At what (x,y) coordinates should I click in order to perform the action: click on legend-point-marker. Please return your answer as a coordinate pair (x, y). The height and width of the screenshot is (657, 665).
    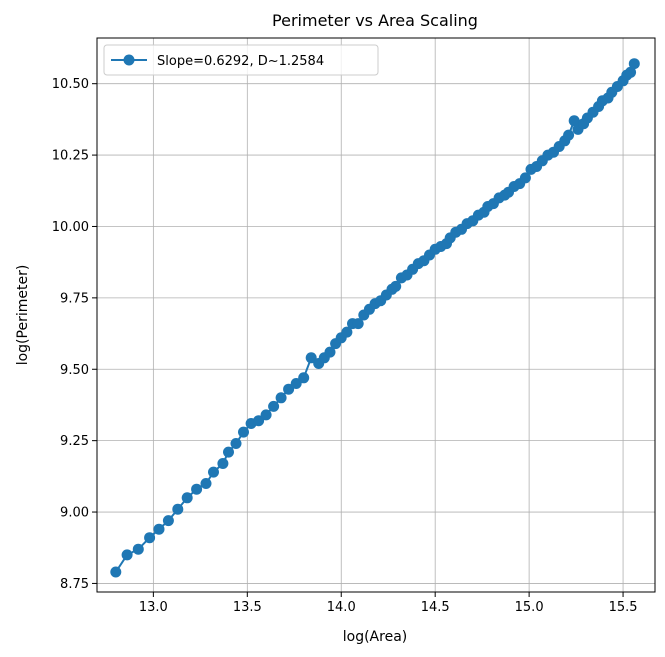
    Looking at the image, I should click on (129, 60).